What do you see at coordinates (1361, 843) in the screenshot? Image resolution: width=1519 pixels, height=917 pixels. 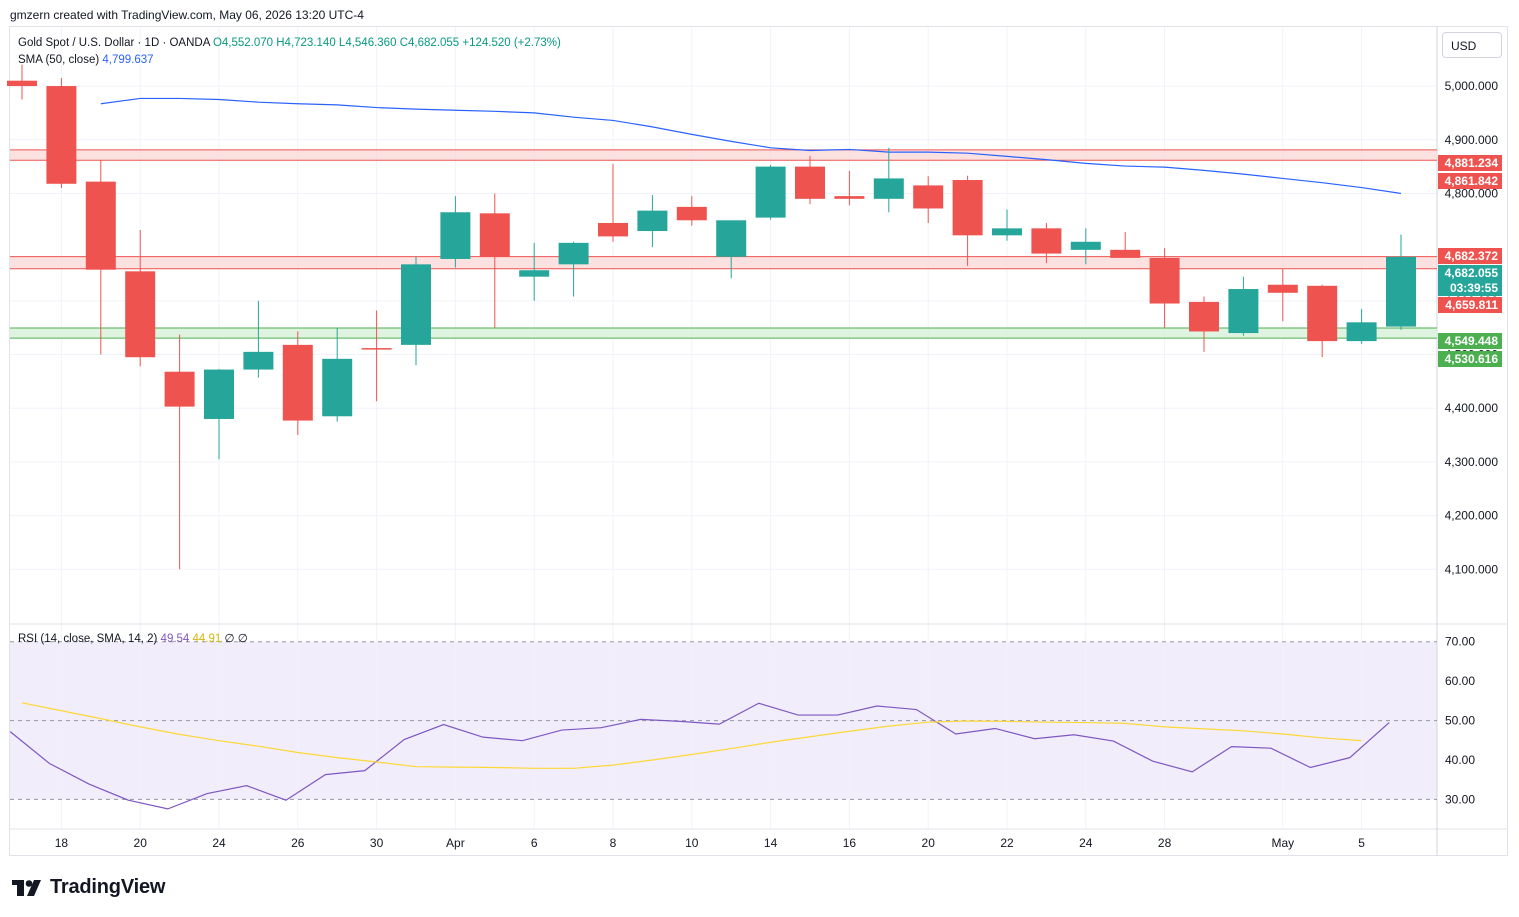 I see `time-tick-label: 5` at bounding box center [1361, 843].